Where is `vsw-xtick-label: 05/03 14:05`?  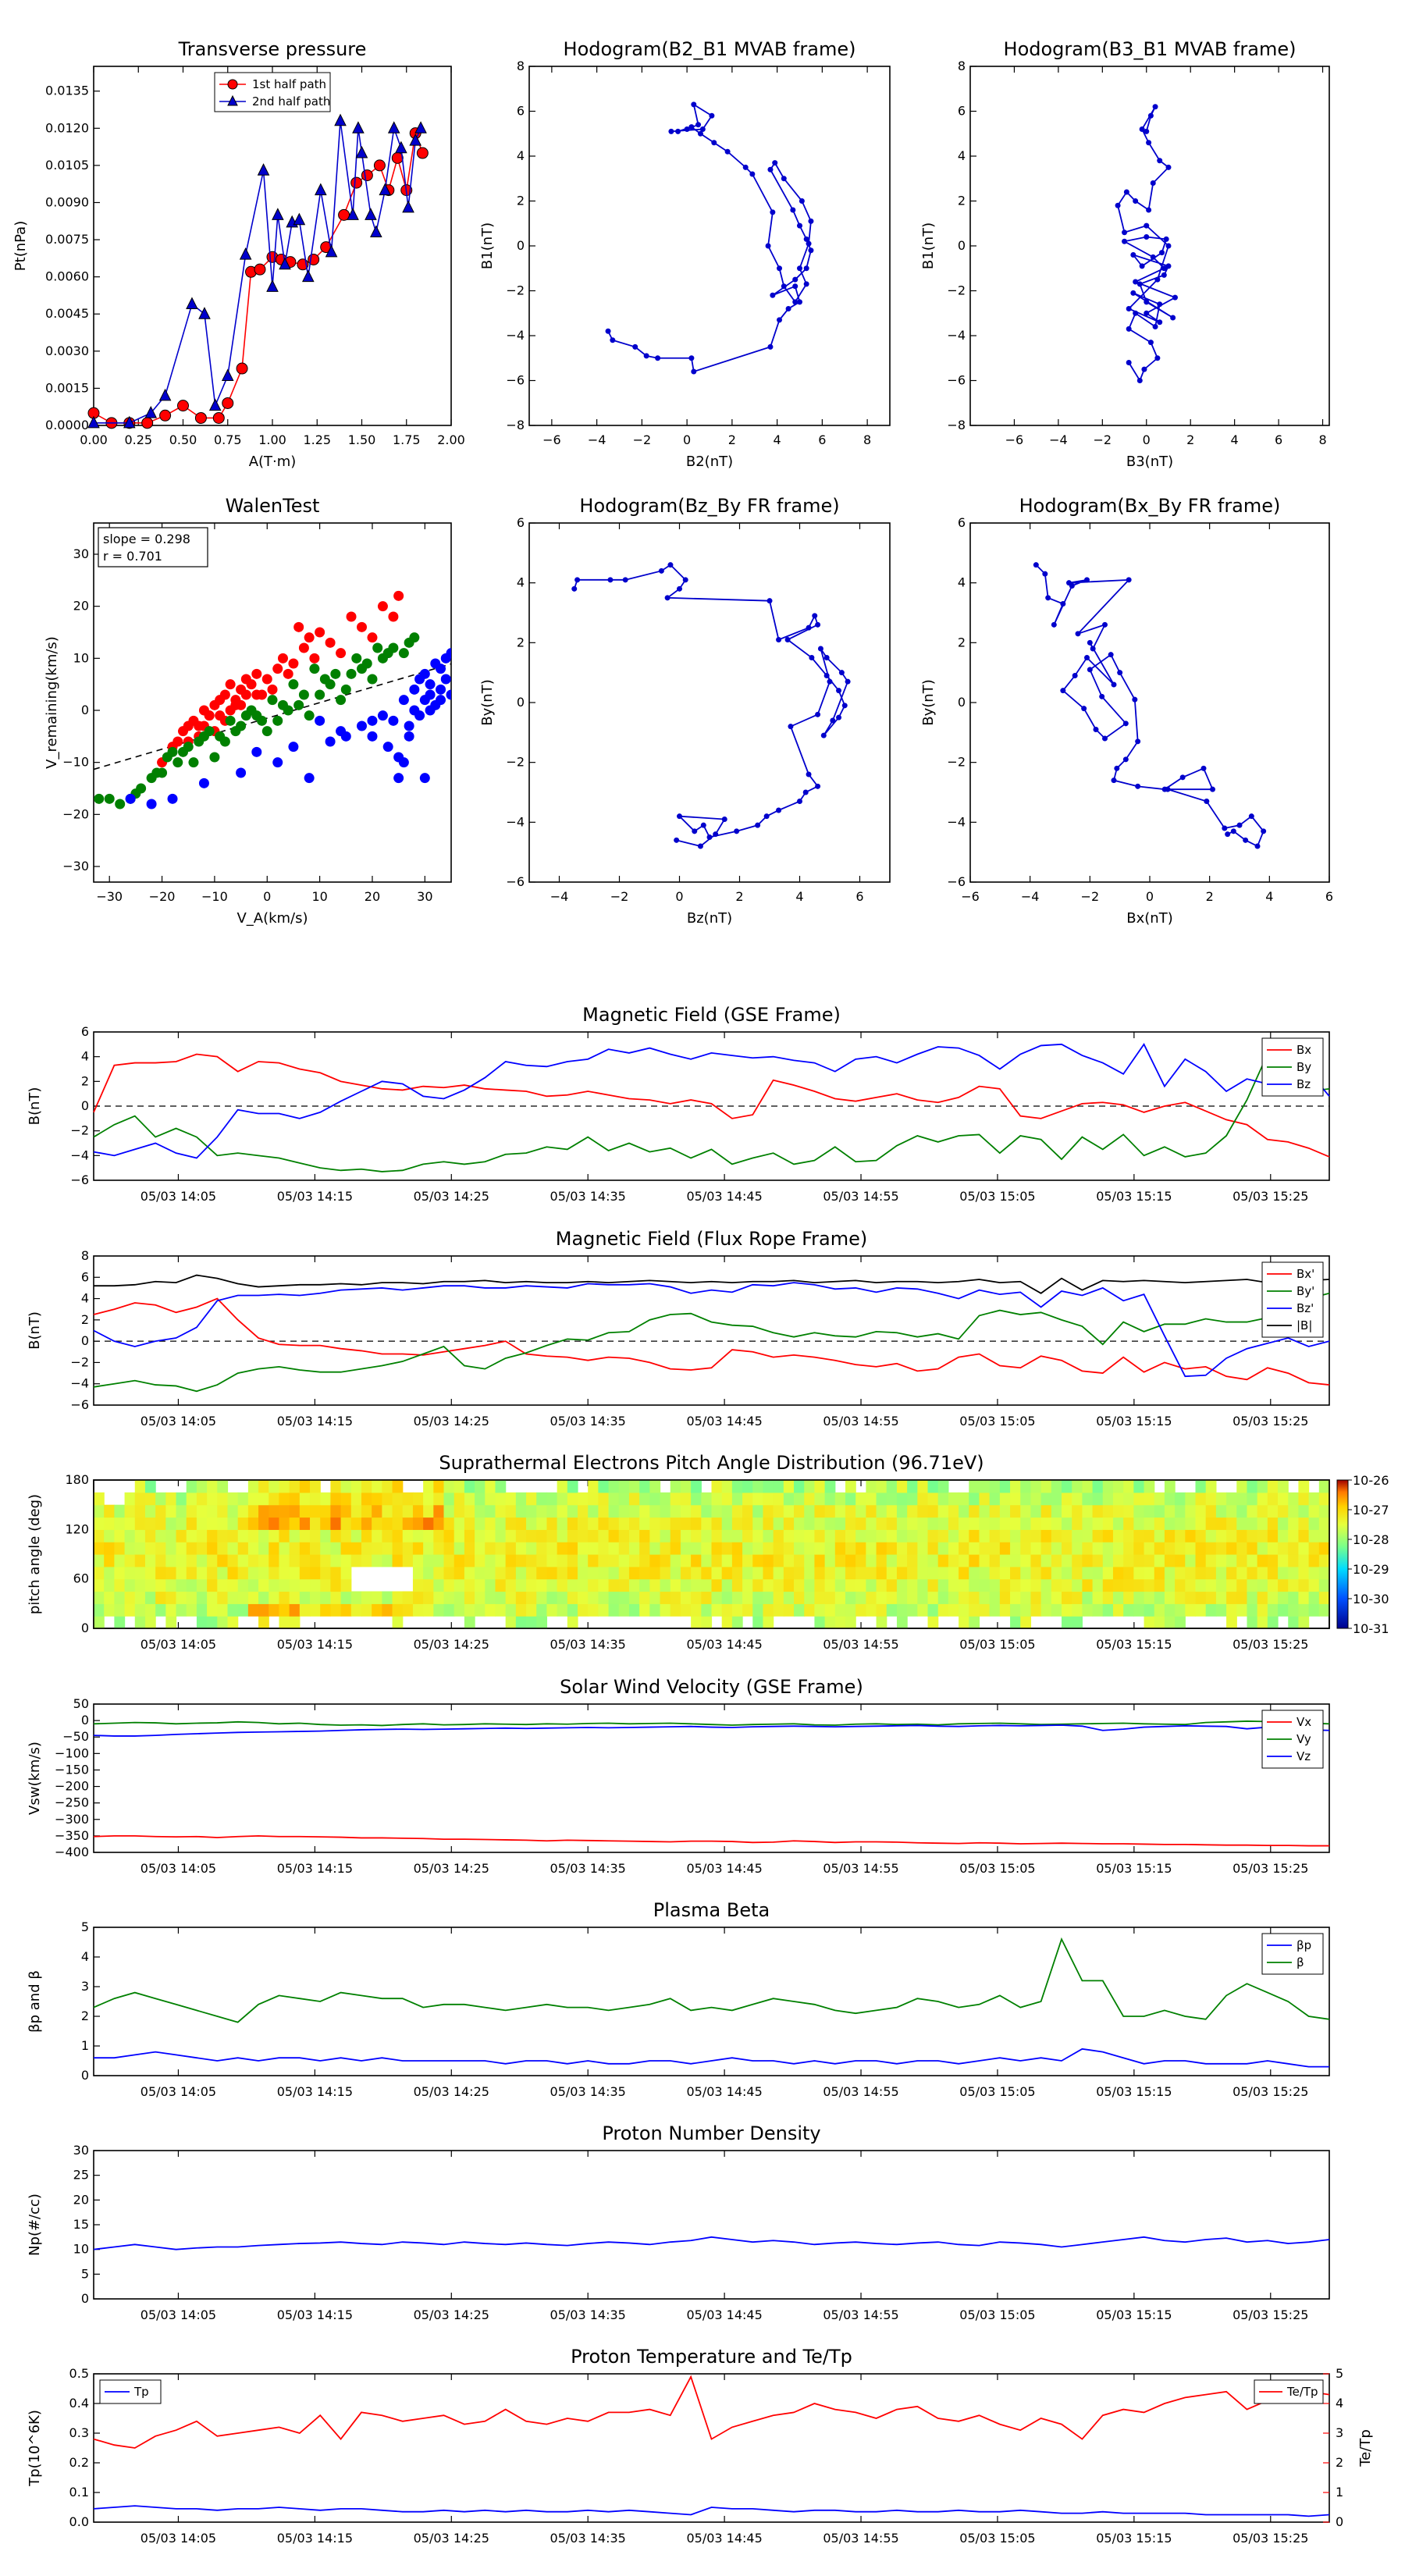
vsw-xtick-label: 05/03 14:05 is located at coordinates (178, 1868).